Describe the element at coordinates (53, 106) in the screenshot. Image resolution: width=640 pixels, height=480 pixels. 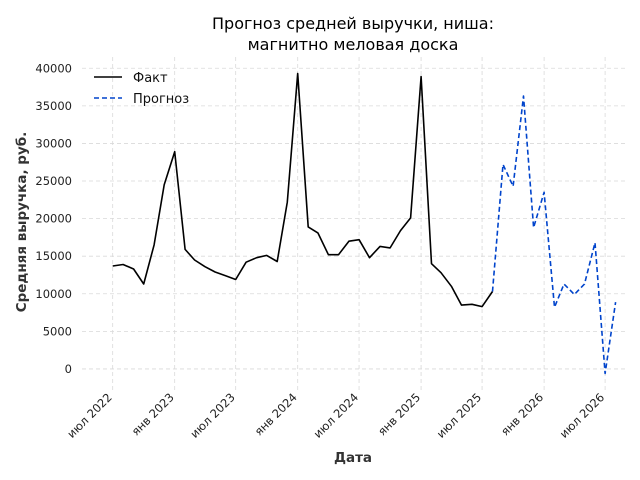
I see `y-tick-label: 35000` at that location.